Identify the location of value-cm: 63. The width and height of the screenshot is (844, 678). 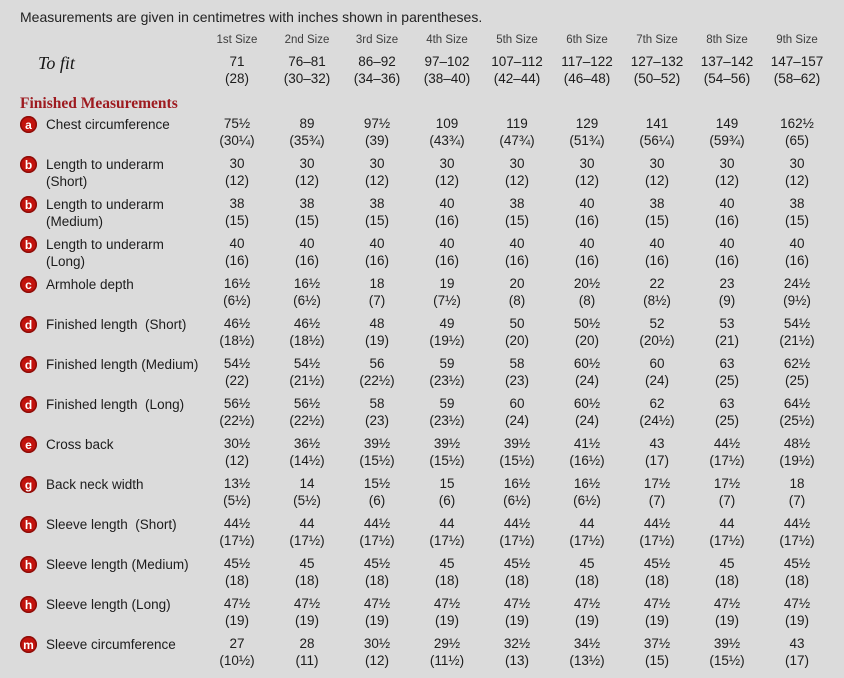
(727, 403).